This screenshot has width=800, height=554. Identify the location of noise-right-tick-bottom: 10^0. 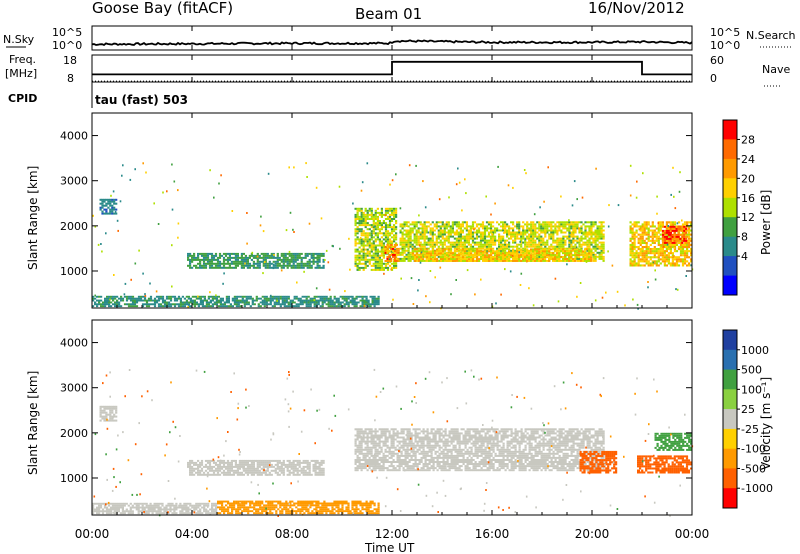
(725, 45).